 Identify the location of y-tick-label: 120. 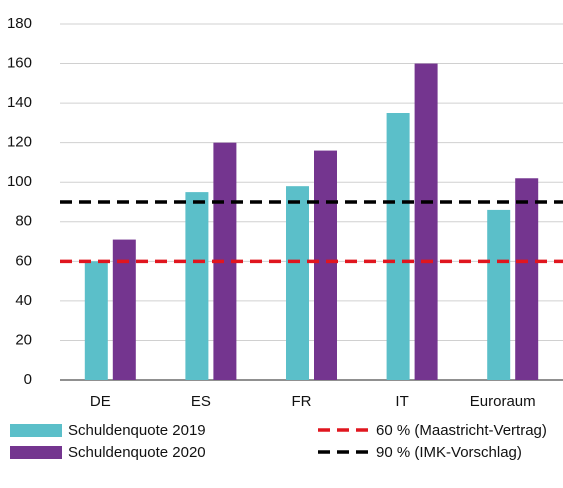
(19, 142).